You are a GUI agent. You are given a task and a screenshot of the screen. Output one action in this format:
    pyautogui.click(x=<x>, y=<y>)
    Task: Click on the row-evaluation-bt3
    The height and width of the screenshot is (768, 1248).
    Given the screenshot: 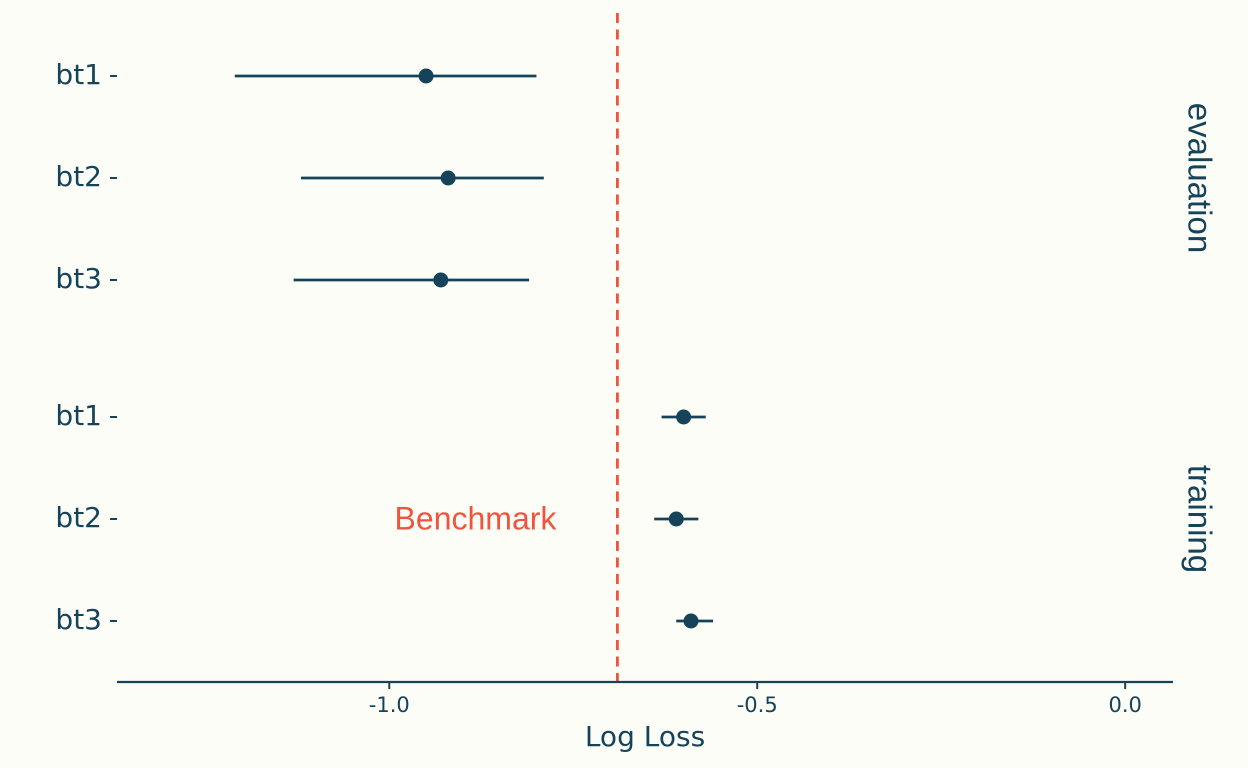 What is the action you would take?
    pyautogui.click(x=411, y=280)
    